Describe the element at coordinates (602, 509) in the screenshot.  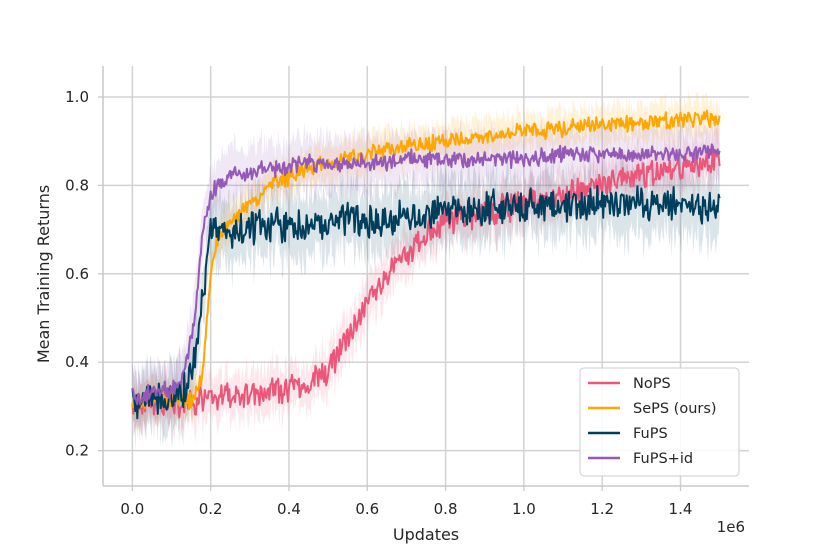
I see `x-tick-label: 1.2` at that location.